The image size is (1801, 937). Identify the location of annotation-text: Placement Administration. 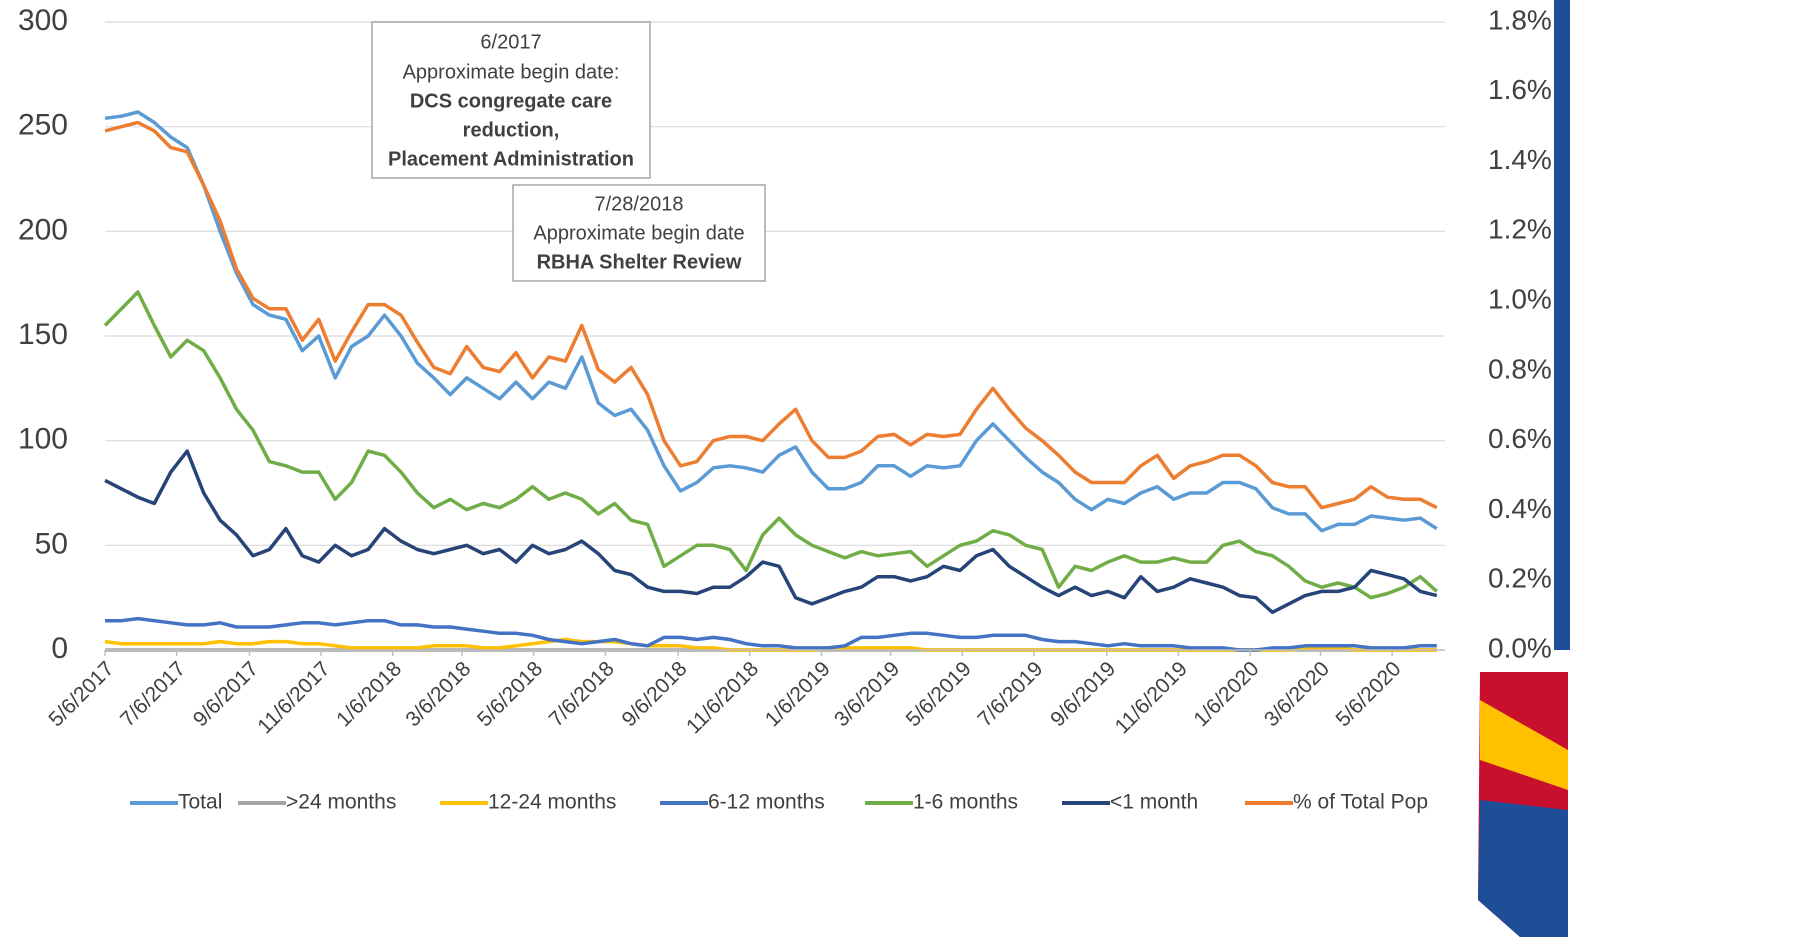
(511, 159).